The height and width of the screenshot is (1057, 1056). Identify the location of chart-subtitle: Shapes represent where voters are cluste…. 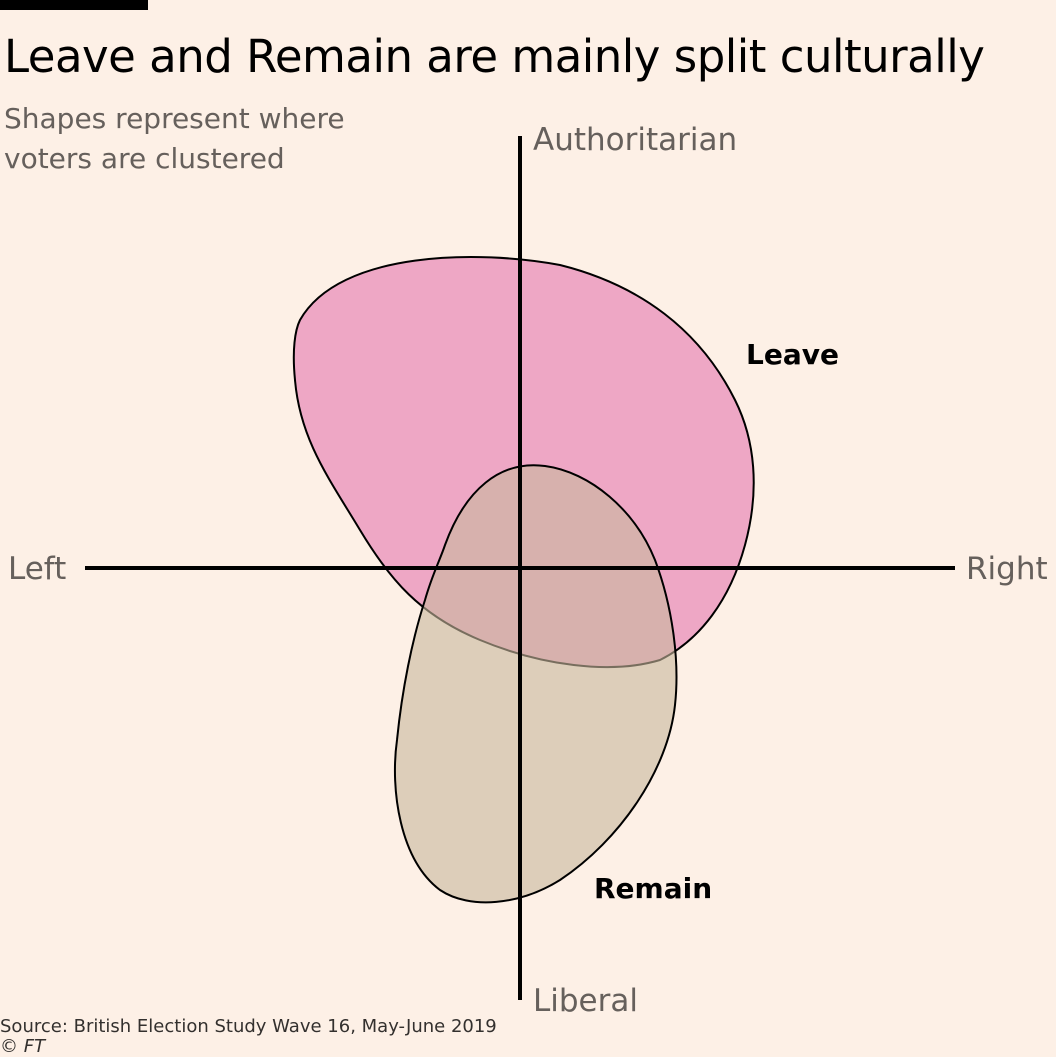
(174, 138).